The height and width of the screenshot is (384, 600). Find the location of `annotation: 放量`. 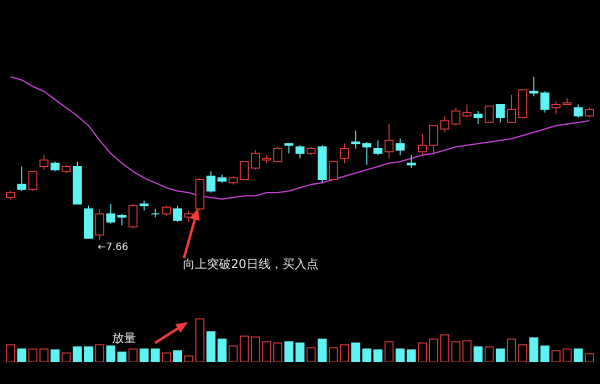

annotation: 放量 is located at coordinates (124, 338).